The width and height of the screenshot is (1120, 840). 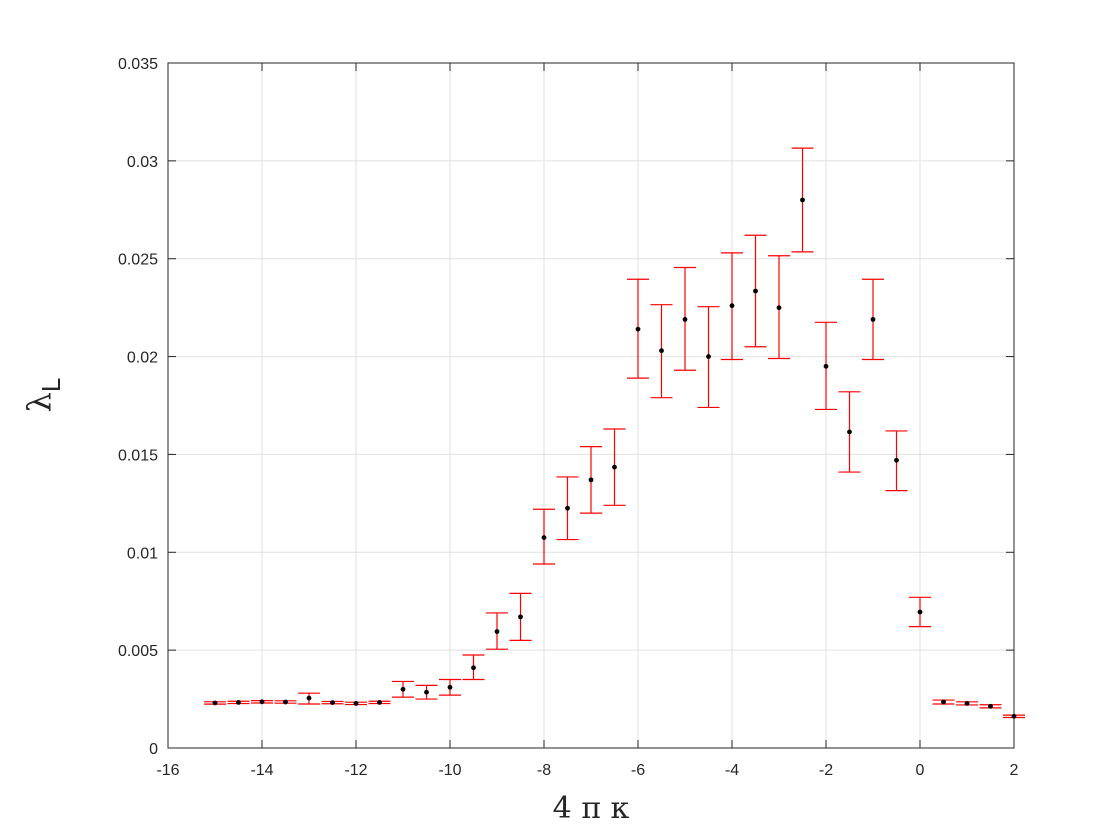 I want to click on y-axis-label: λL, so click(x=43, y=395).